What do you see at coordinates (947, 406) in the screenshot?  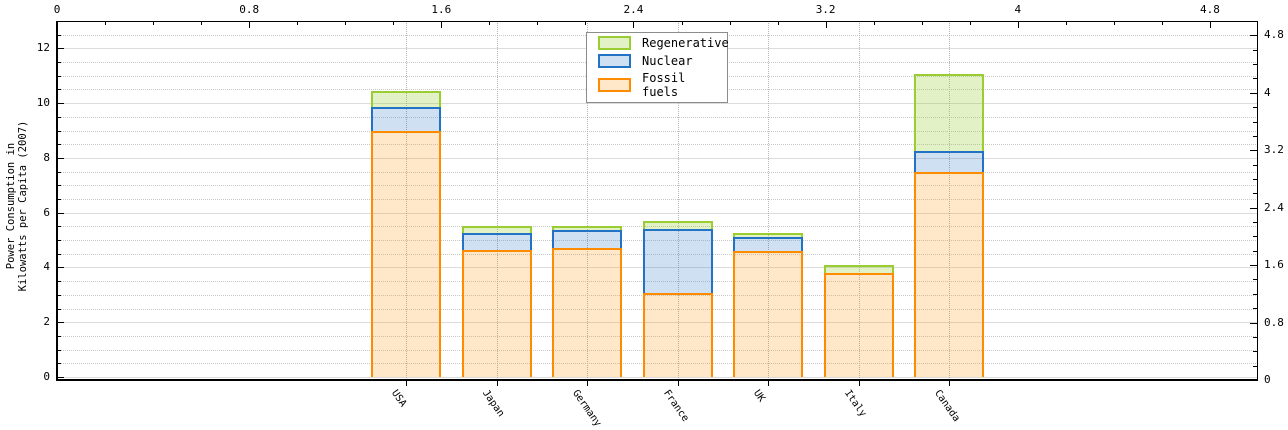 I see `x-category-label-canada: Canada` at bounding box center [947, 406].